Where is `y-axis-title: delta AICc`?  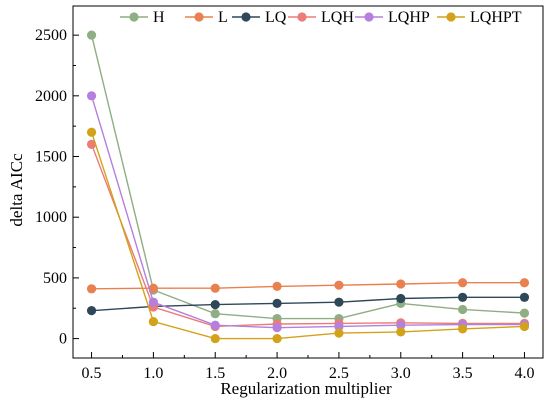
y-axis-title: delta AICc is located at coordinates (16, 190).